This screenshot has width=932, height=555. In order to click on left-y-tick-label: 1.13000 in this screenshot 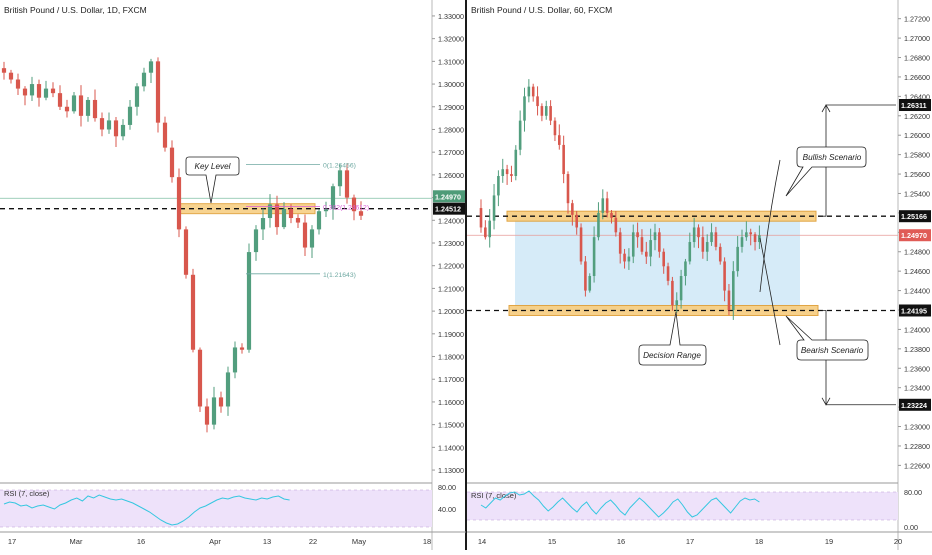, I will do `click(451, 470)`.